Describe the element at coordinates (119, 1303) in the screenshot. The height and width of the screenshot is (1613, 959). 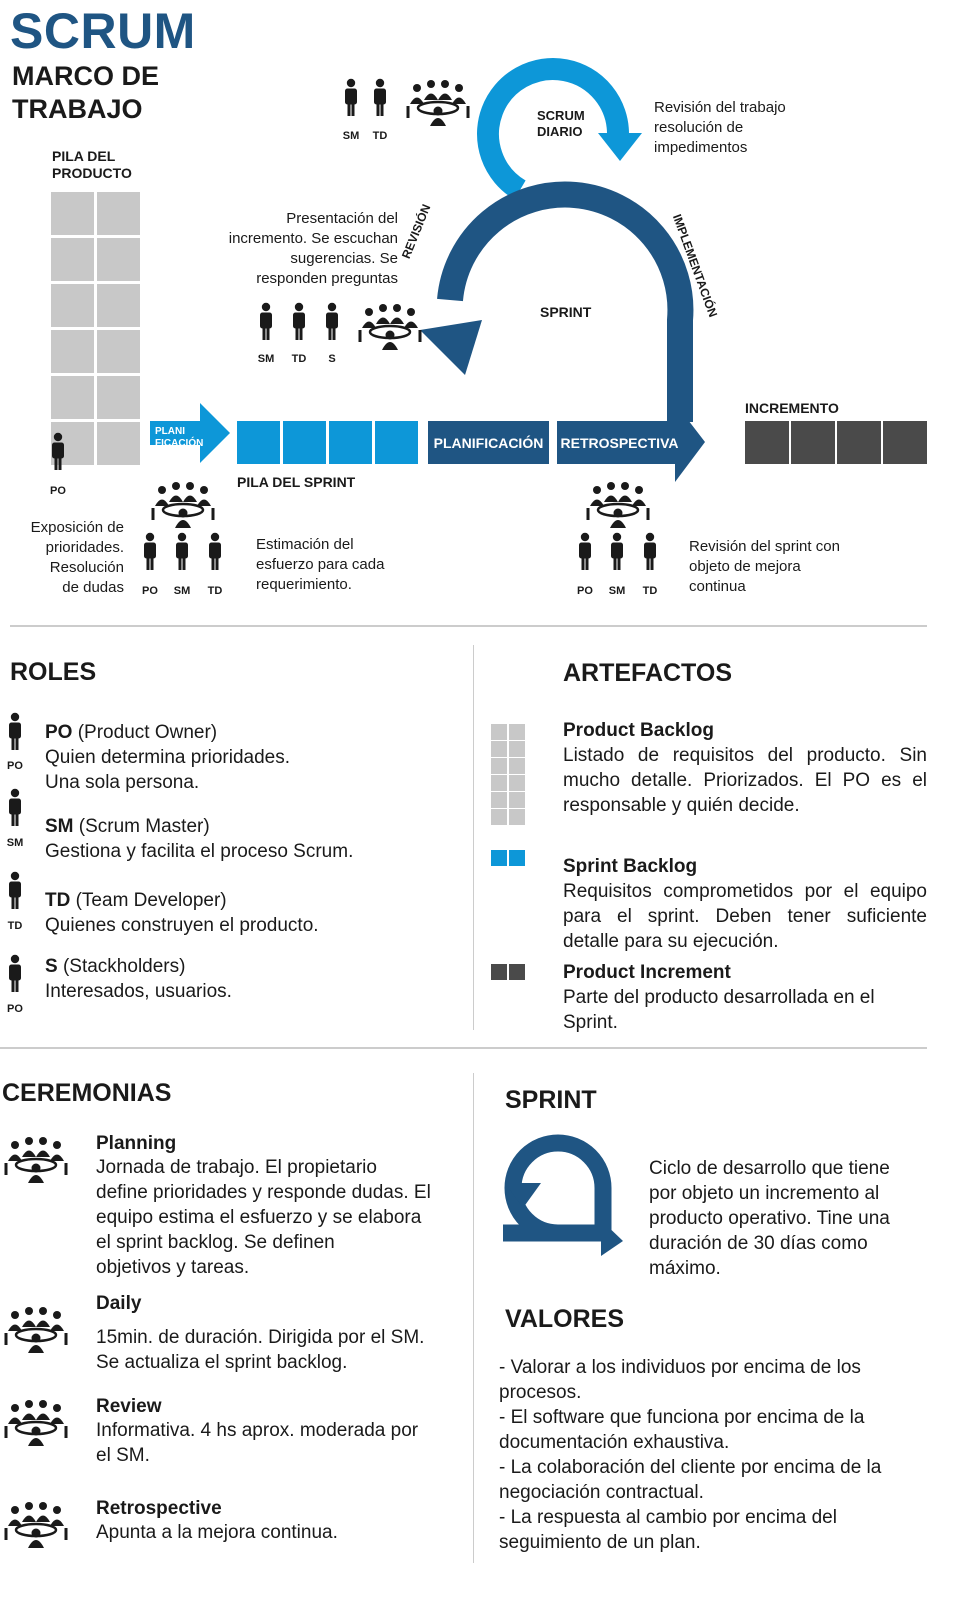
I see `ceremony-title: Daily` at that location.